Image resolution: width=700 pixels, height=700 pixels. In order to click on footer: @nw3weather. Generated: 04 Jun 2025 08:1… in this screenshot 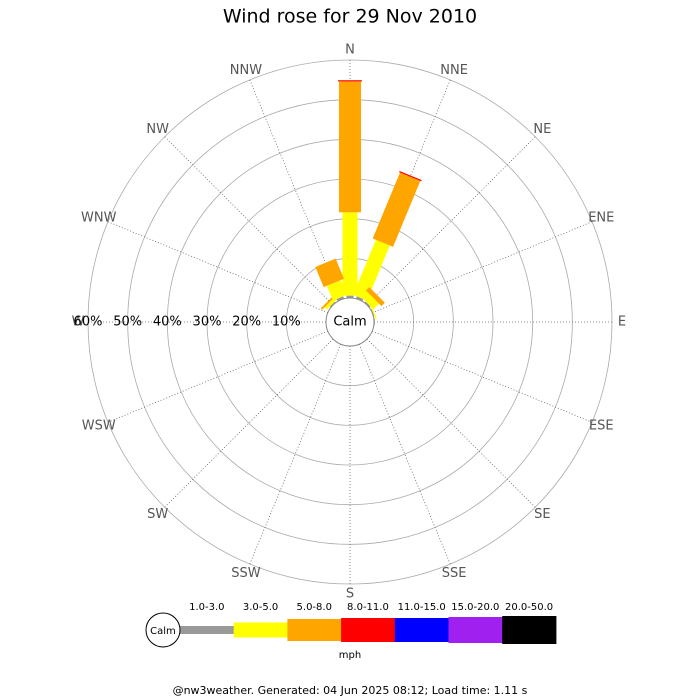, I will do `click(350, 690)`.